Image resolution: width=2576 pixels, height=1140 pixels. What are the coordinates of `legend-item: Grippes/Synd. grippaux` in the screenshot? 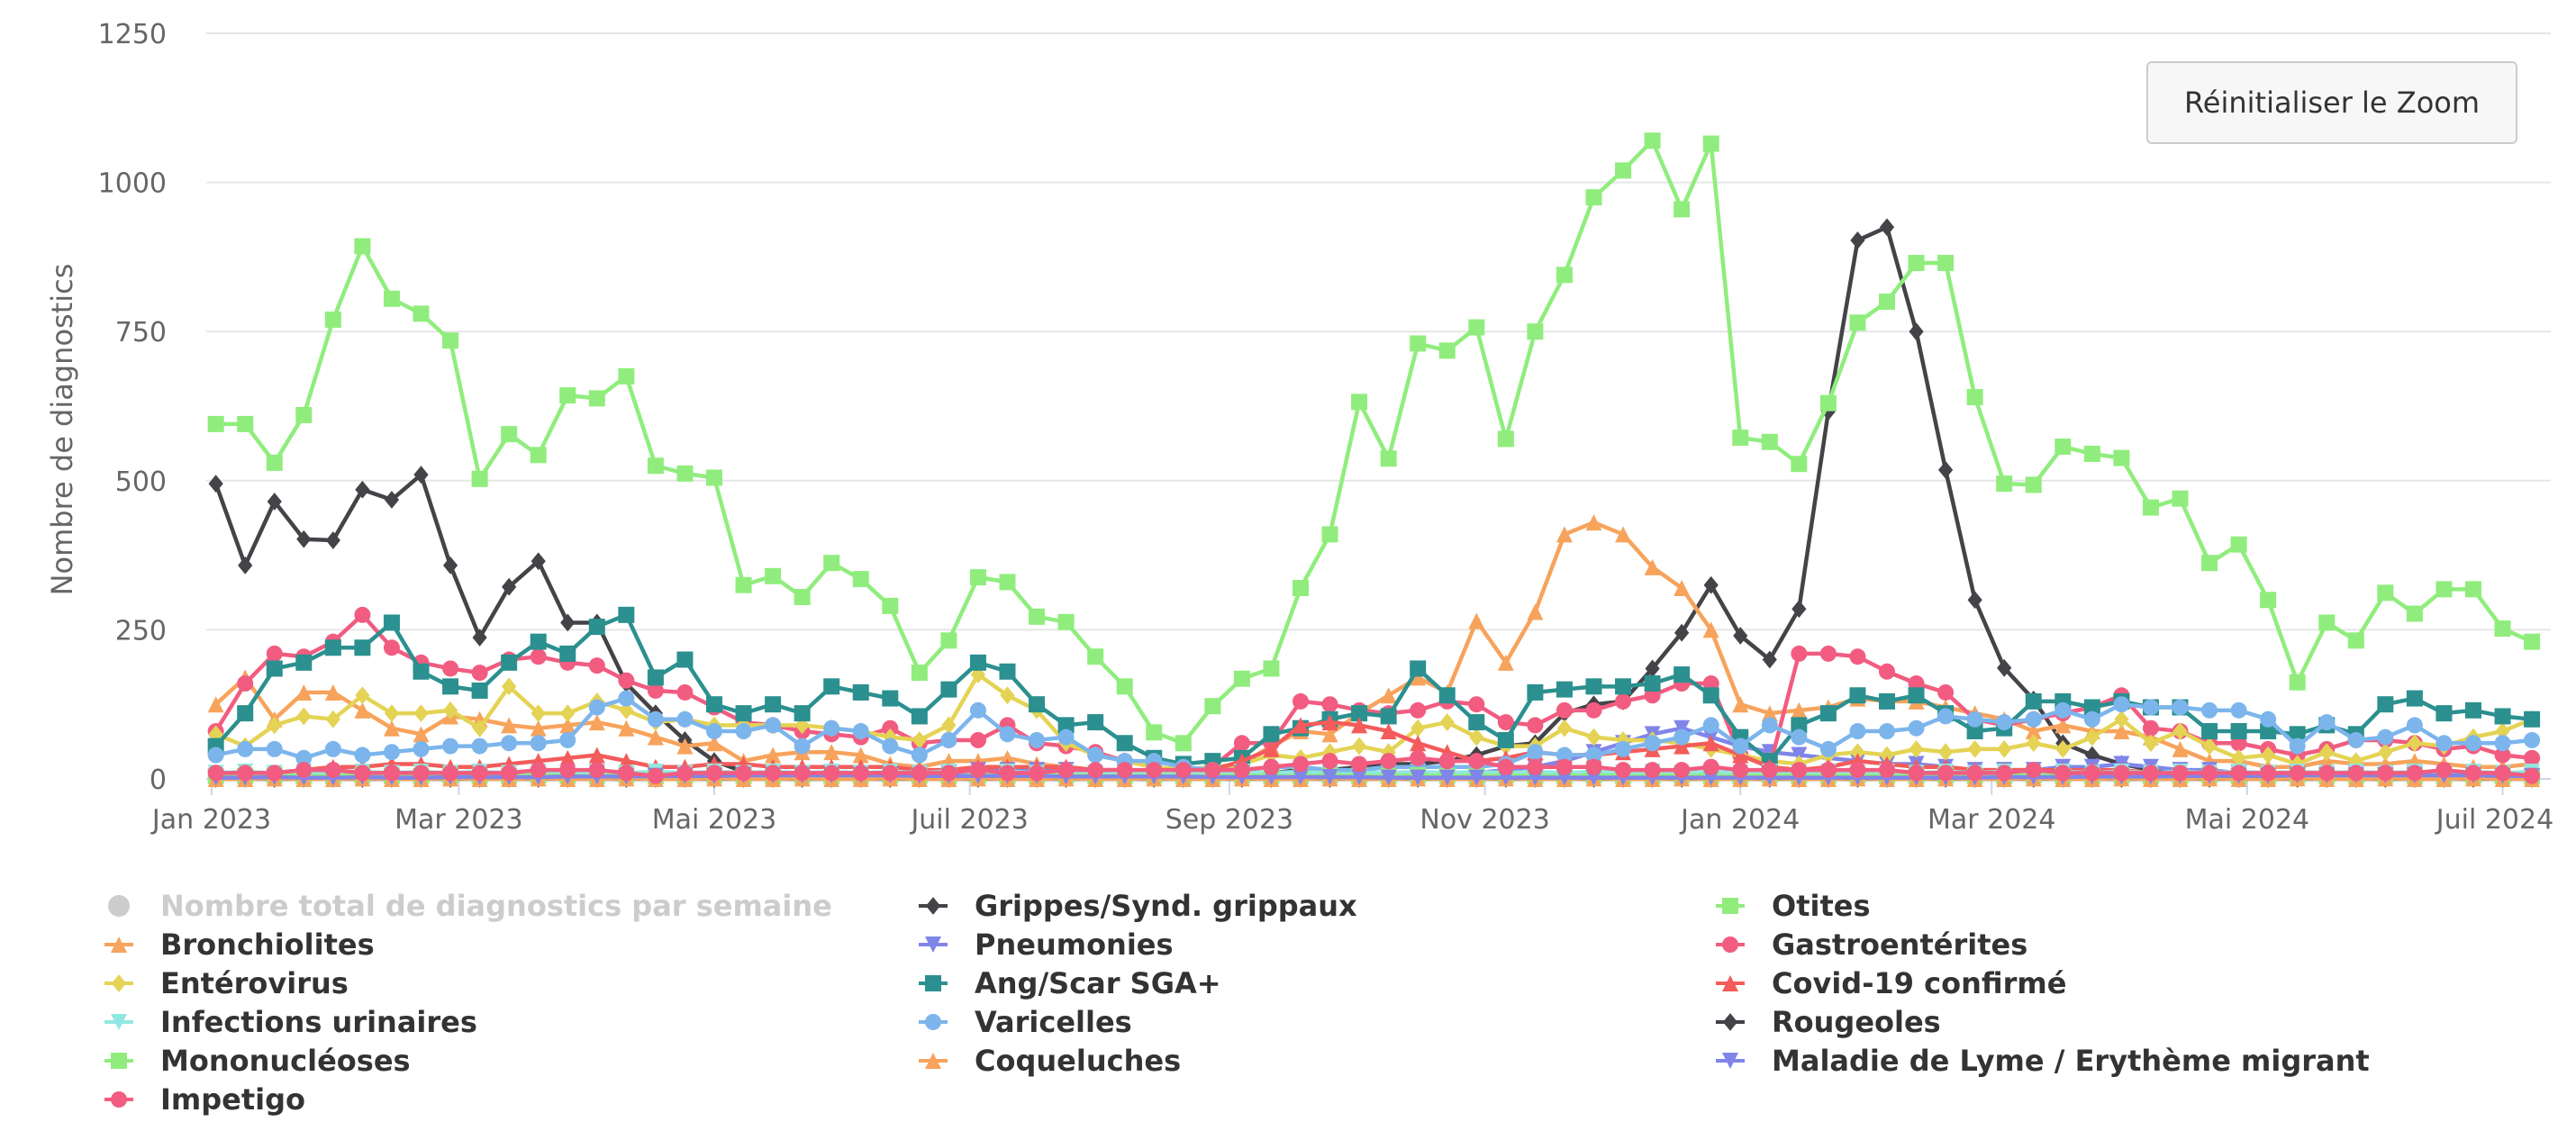 It's located at (1138, 906).